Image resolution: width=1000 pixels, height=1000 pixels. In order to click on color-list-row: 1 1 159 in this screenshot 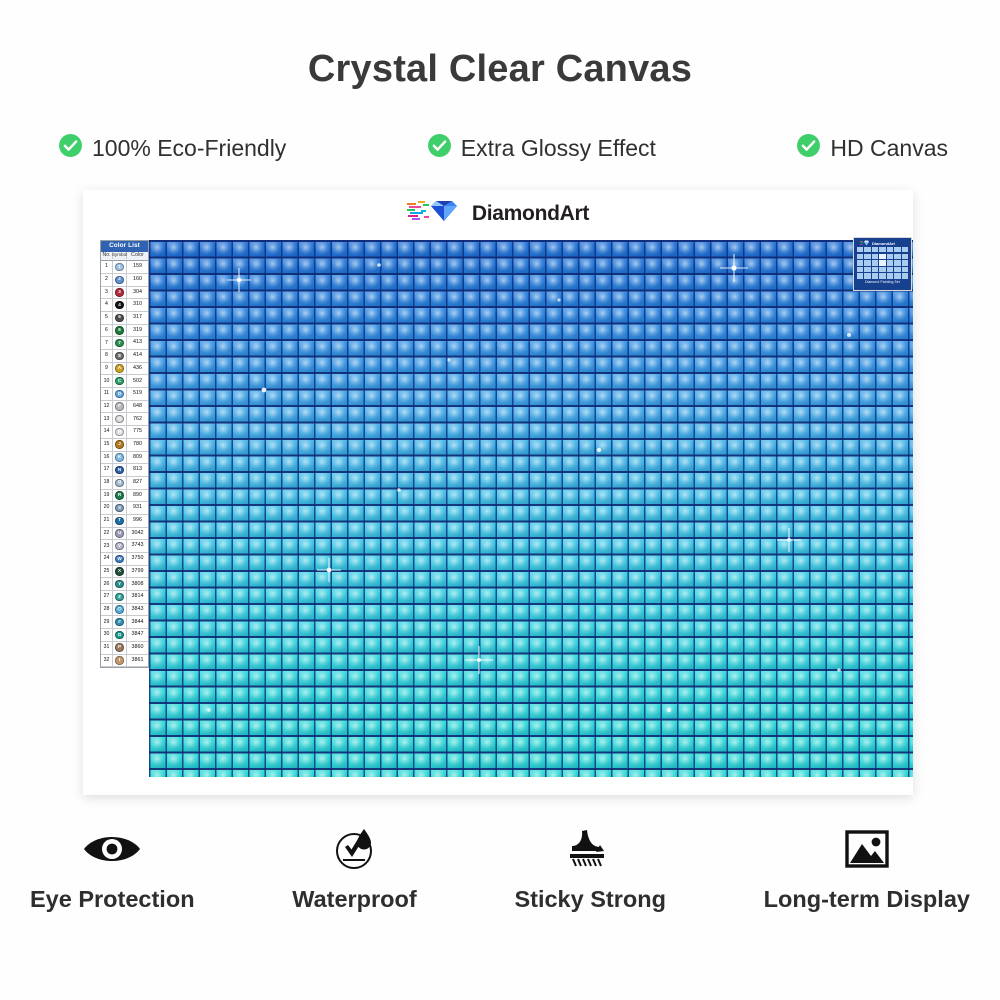, I will do `click(124, 267)`.